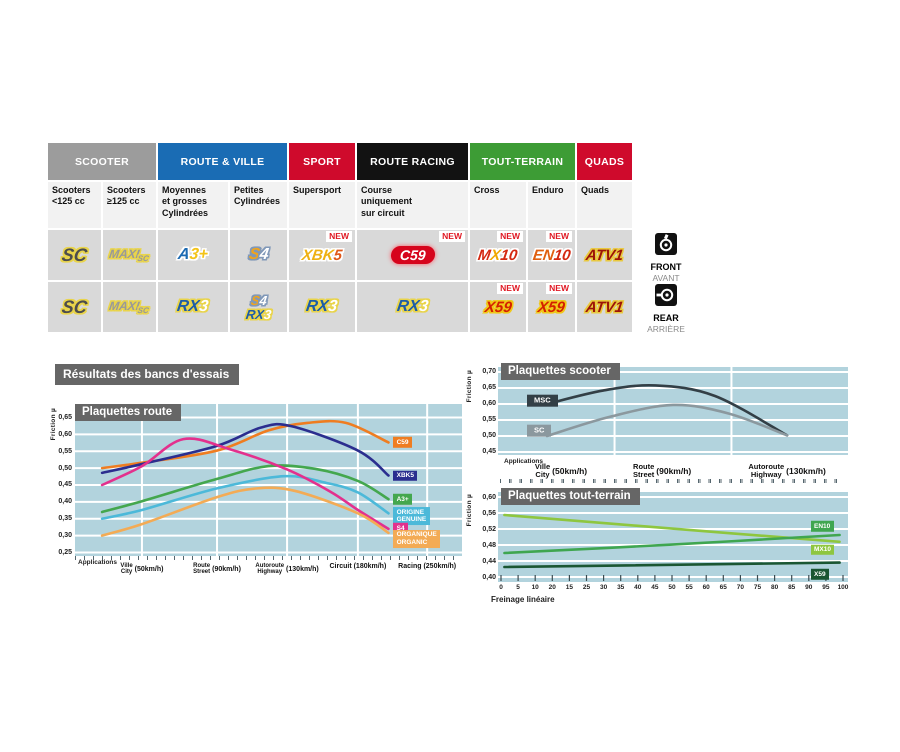  I want to click on series-label-msc: MSC, so click(542, 401).